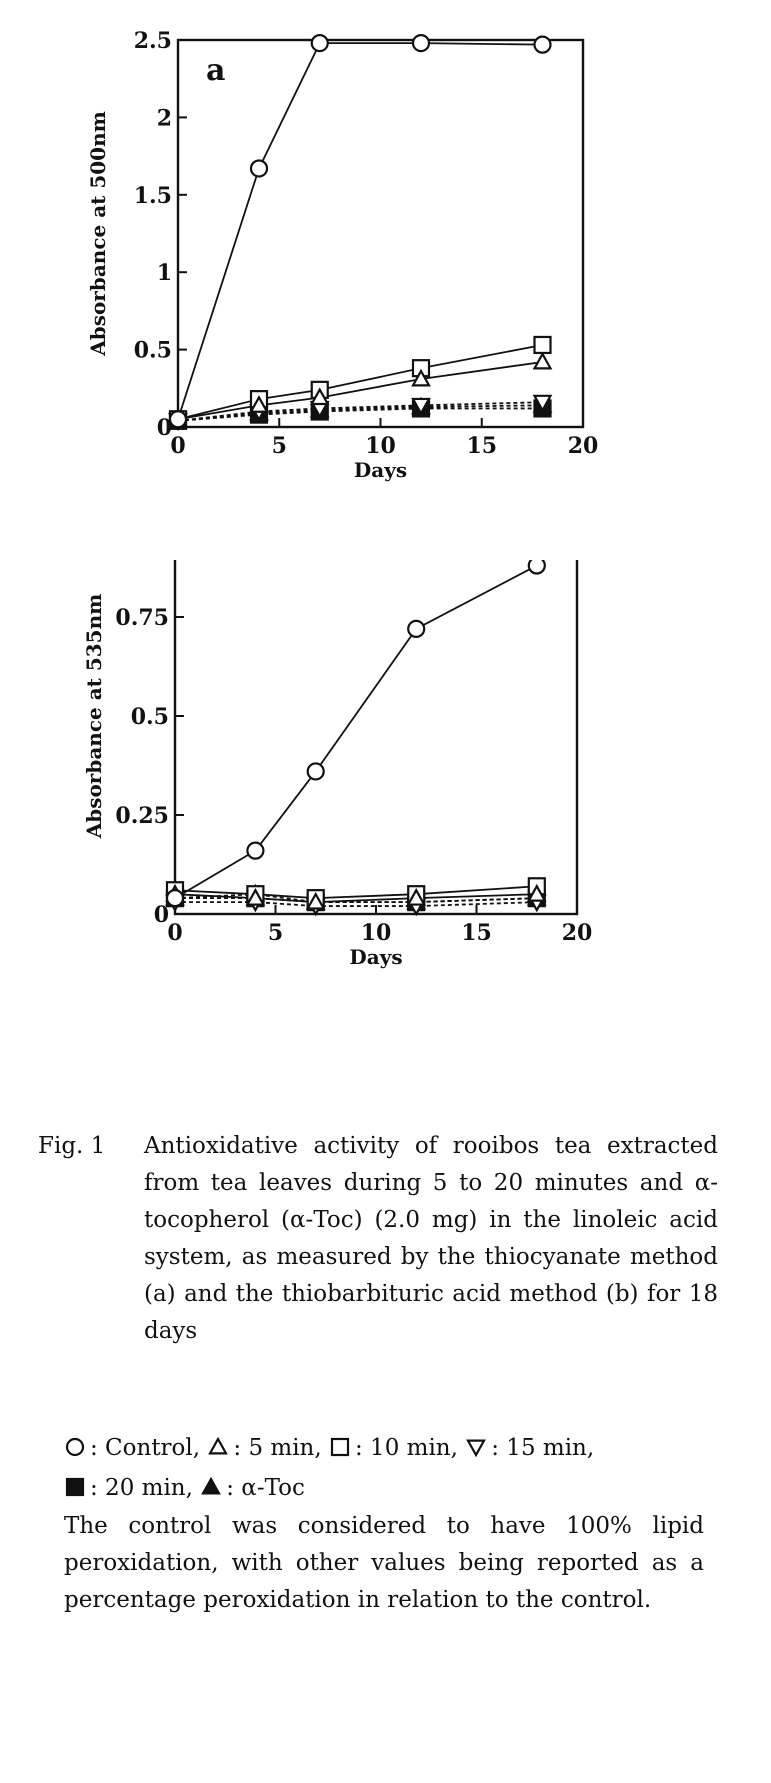 The image size is (771, 1783). What do you see at coordinates (543, 1448) in the screenshot?
I see `legend-text-15min: : 15 min,` at bounding box center [543, 1448].